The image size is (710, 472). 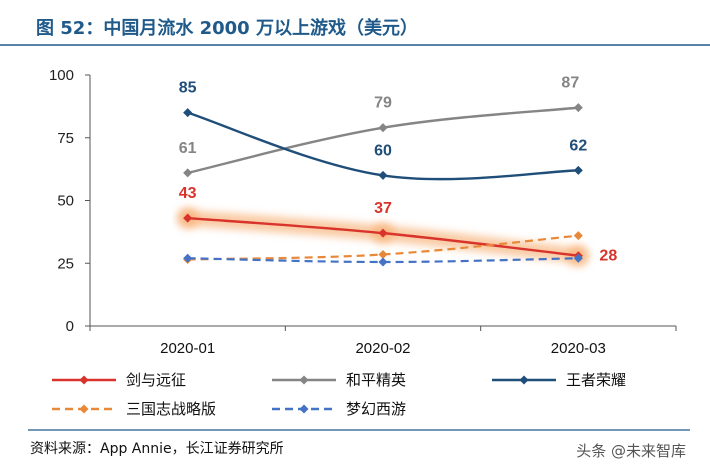 What do you see at coordinates (156, 380) in the screenshot?
I see `legend-label: 剑与远征` at bounding box center [156, 380].